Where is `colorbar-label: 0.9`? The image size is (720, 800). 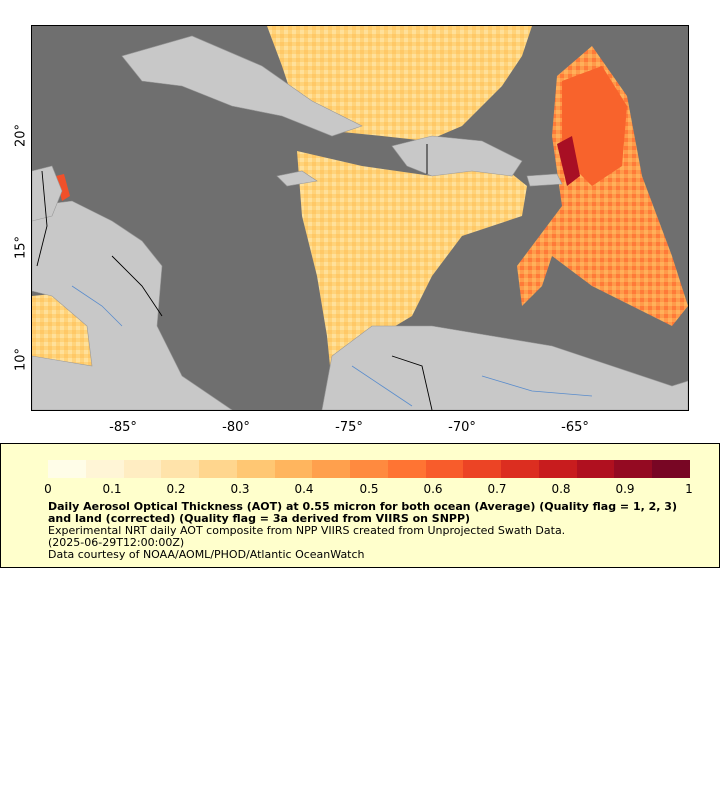 colorbar-label: 0.9 is located at coordinates (625, 489).